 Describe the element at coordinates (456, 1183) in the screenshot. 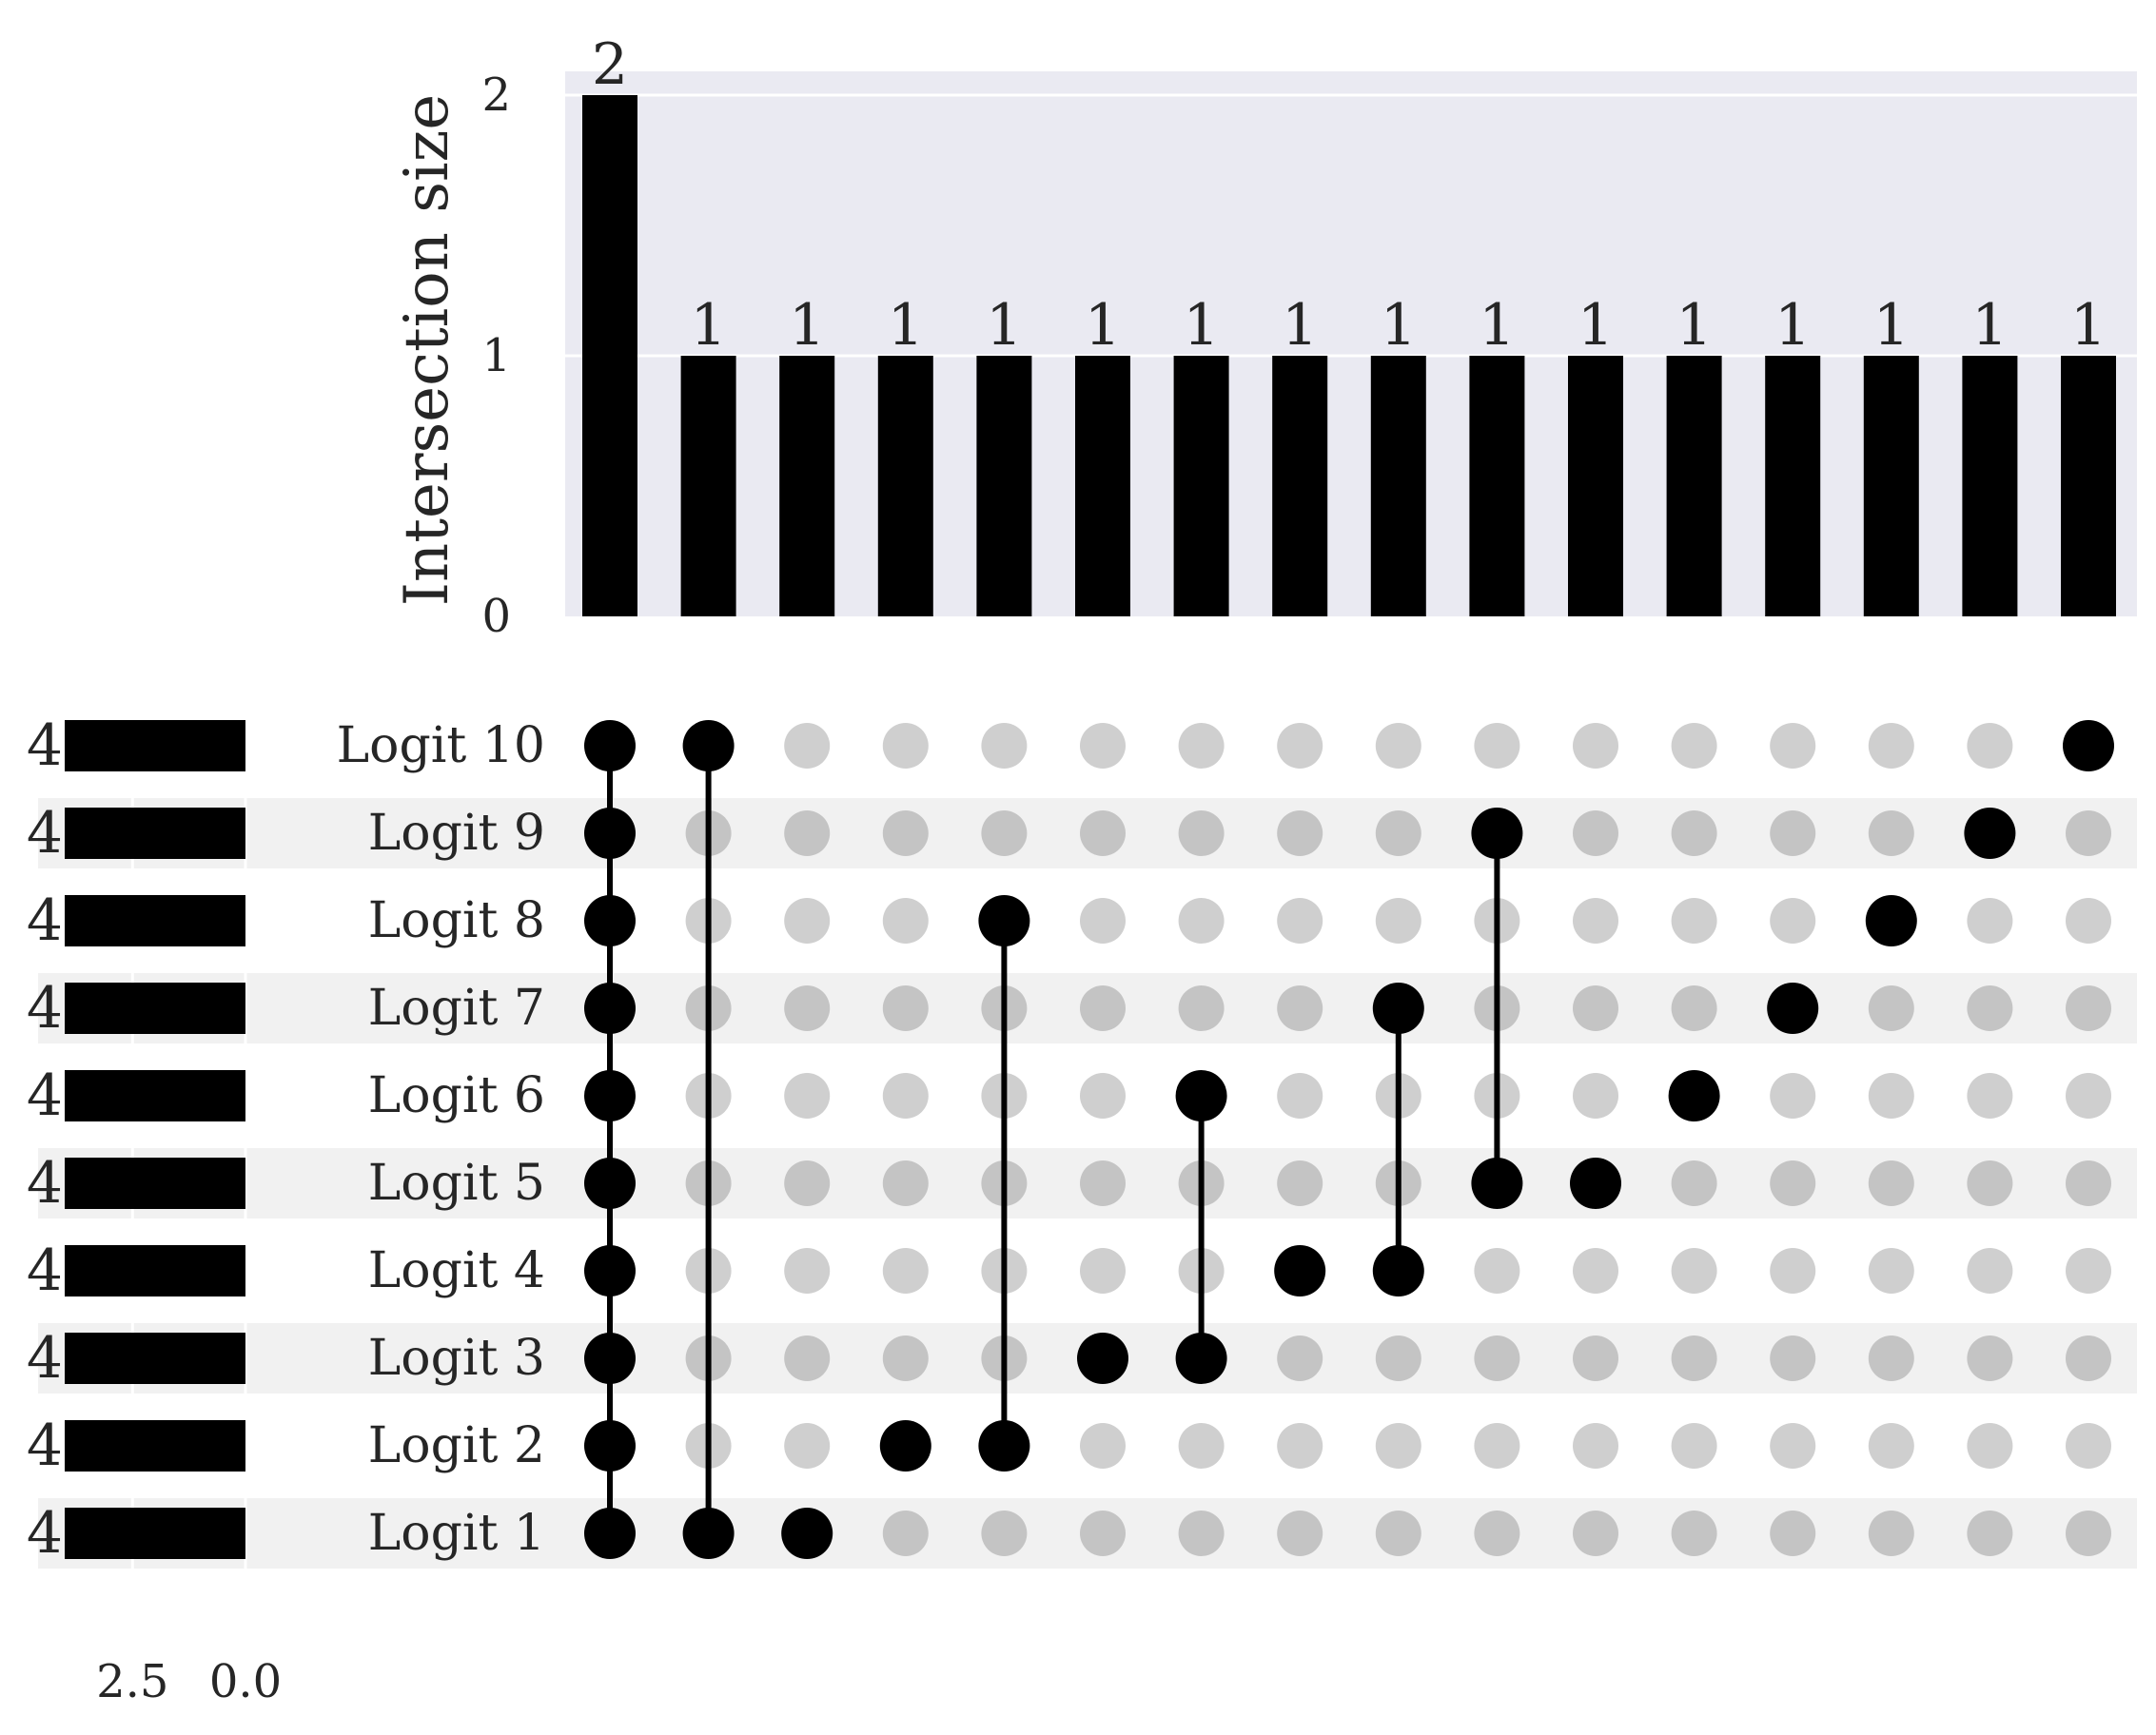

I see `set-label: Logit 5` at that location.